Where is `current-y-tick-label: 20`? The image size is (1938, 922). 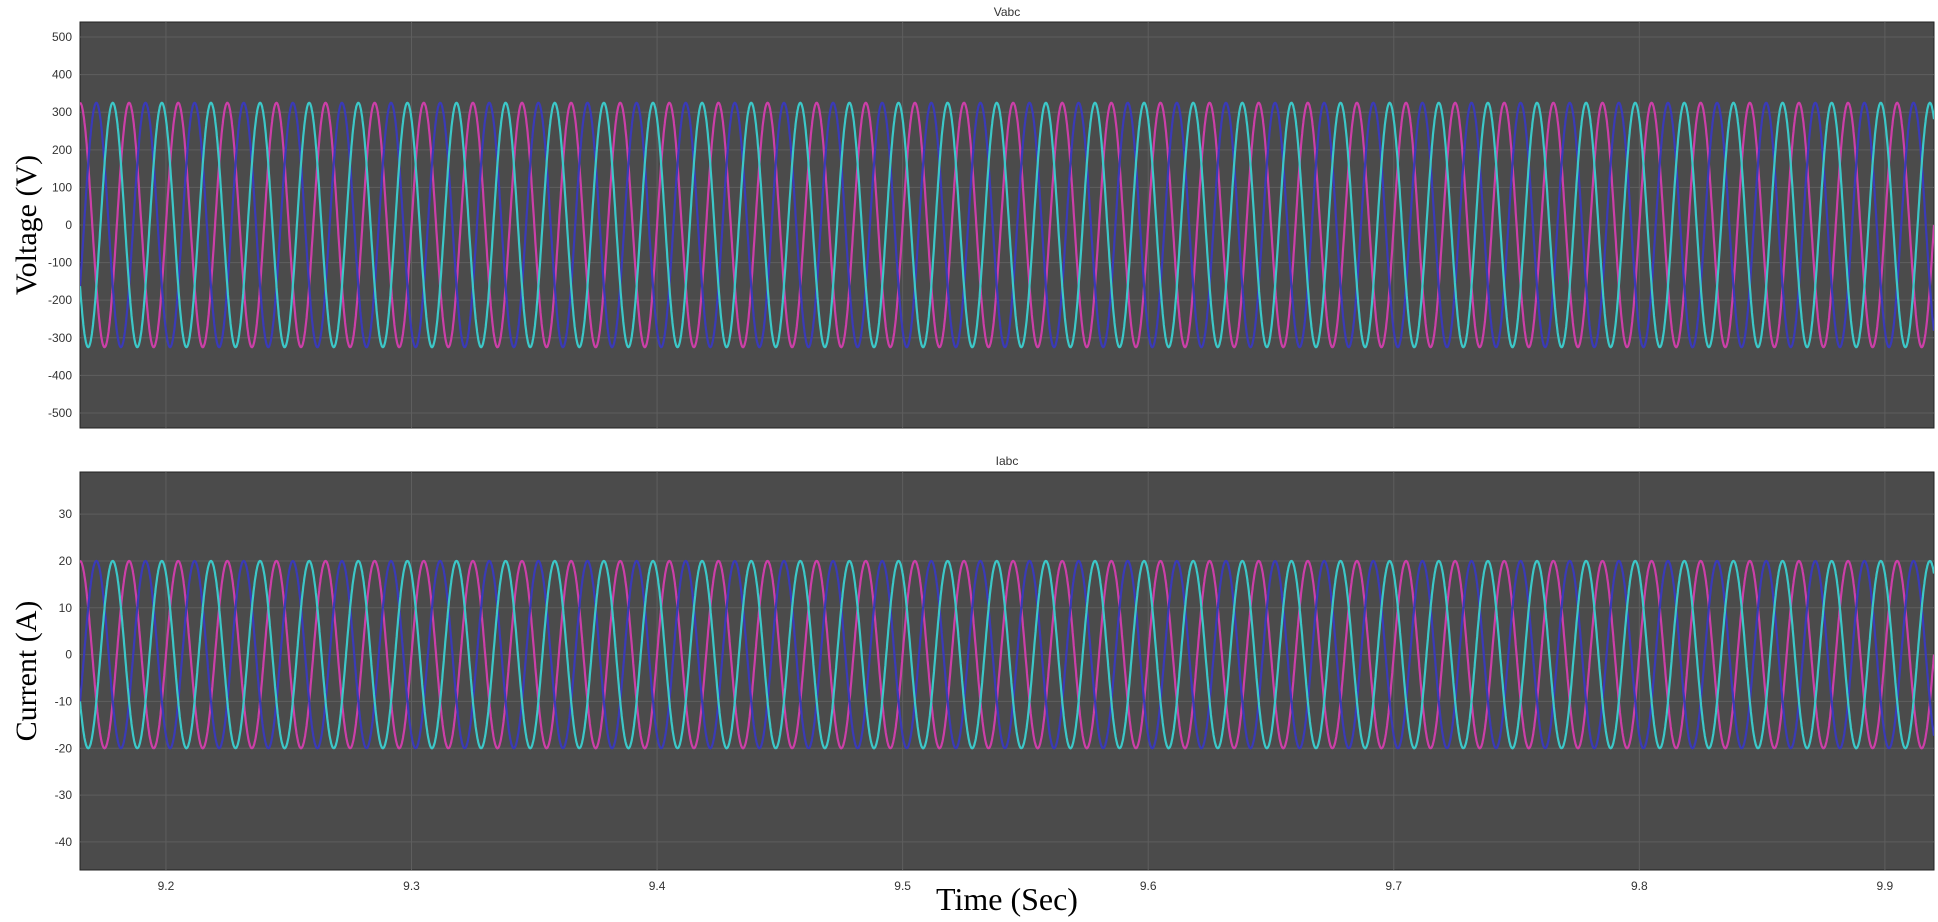
current-y-tick-label: 20 is located at coordinates (66, 561).